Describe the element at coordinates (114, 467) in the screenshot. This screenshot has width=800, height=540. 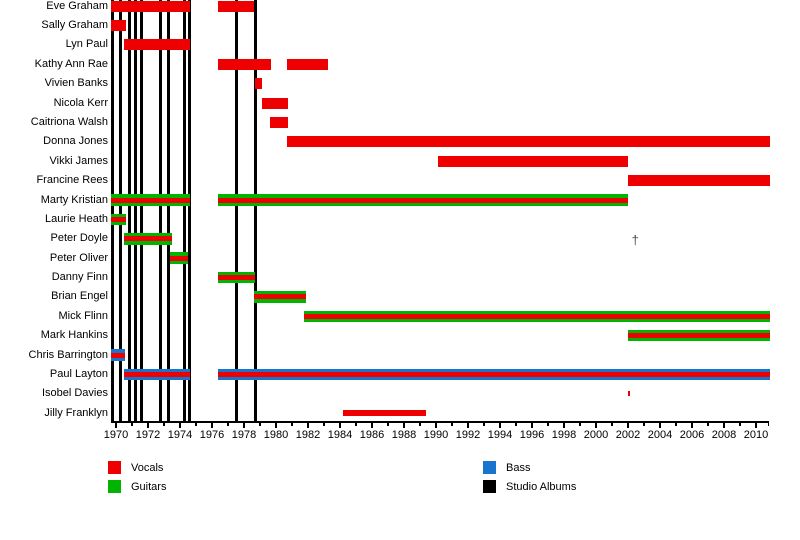
I see `legend-swatch-vocals` at that location.